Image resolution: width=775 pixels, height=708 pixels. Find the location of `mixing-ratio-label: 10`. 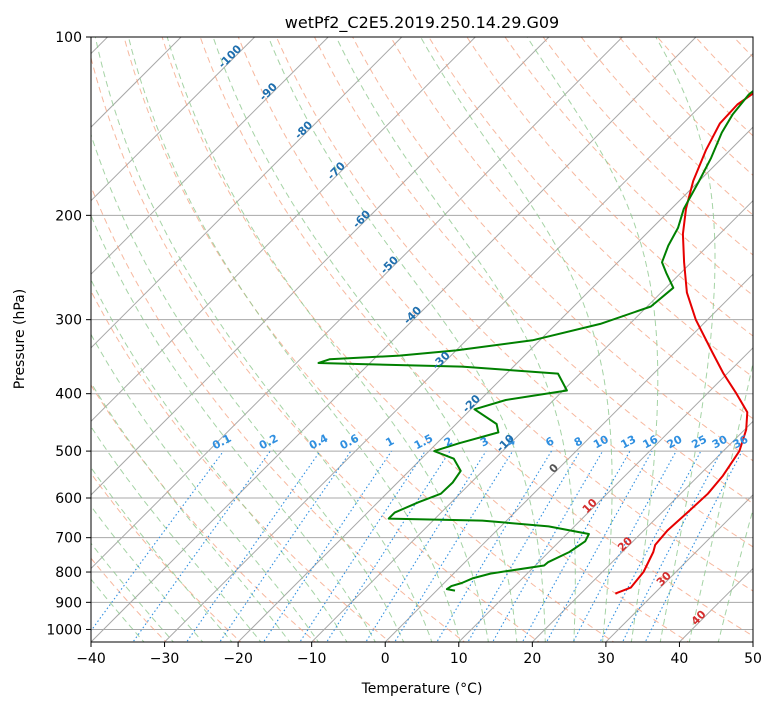

mixing-ratio-label: 10 is located at coordinates (601, 442).